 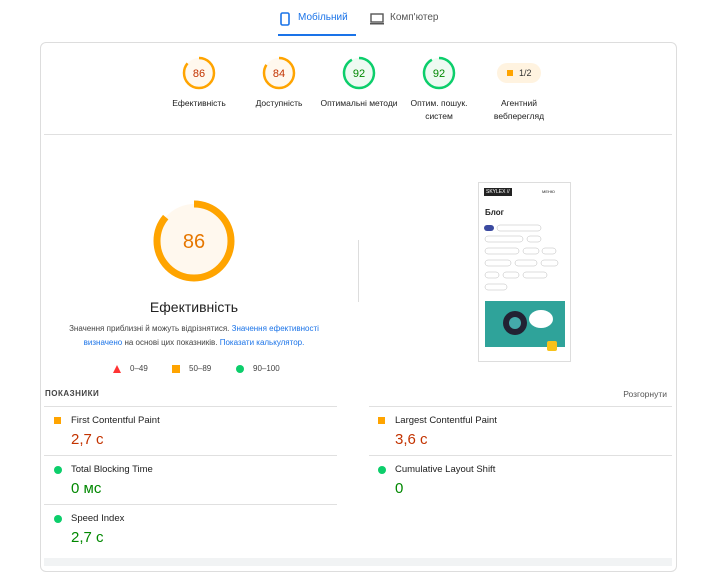 I want to click on legend-item: 50–89, so click(x=200, y=368).